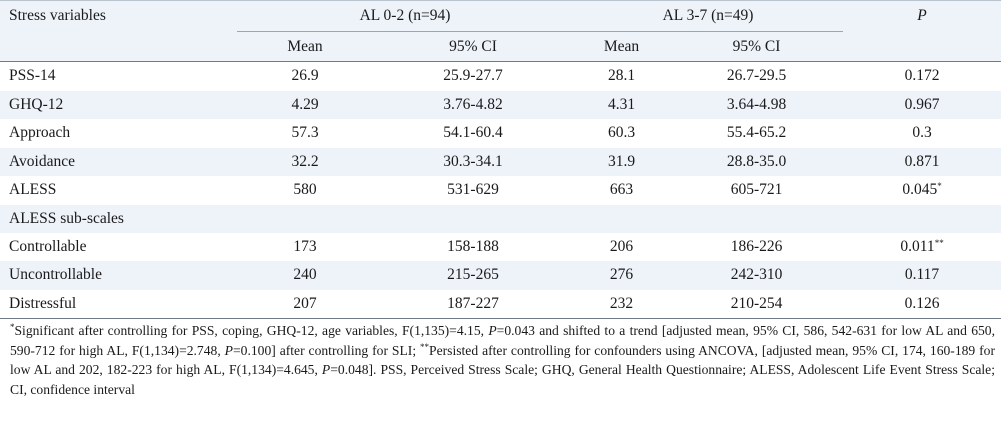 This screenshot has width=1001, height=427. What do you see at coordinates (48, 246) in the screenshot?
I see `row-label: Controllable` at bounding box center [48, 246].